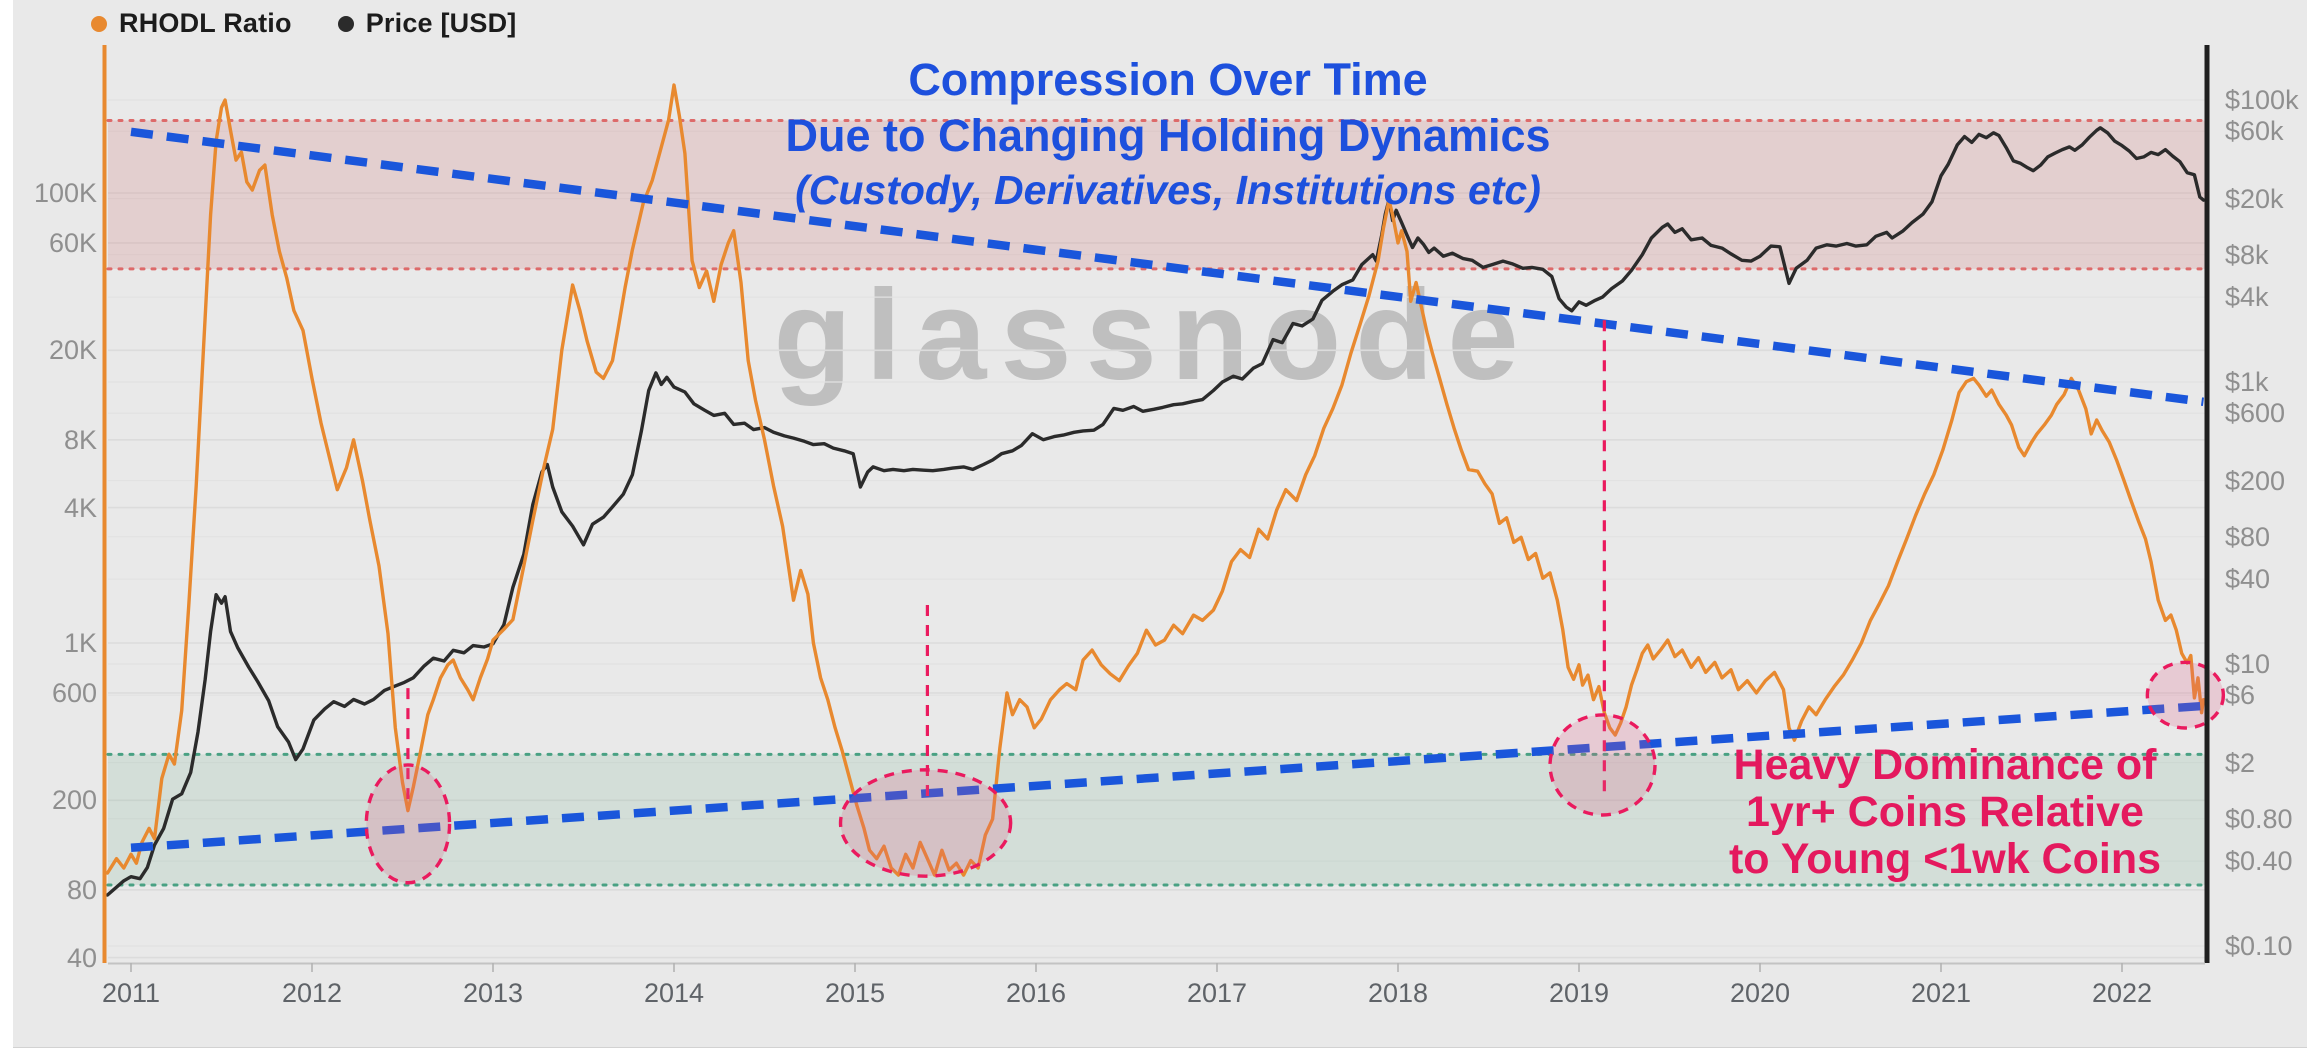 This screenshot has height=1060, width=2314. Describe the element at coordinates (1217, 993) in the screenshot. I see `year-tick-label: 2017` at that location.